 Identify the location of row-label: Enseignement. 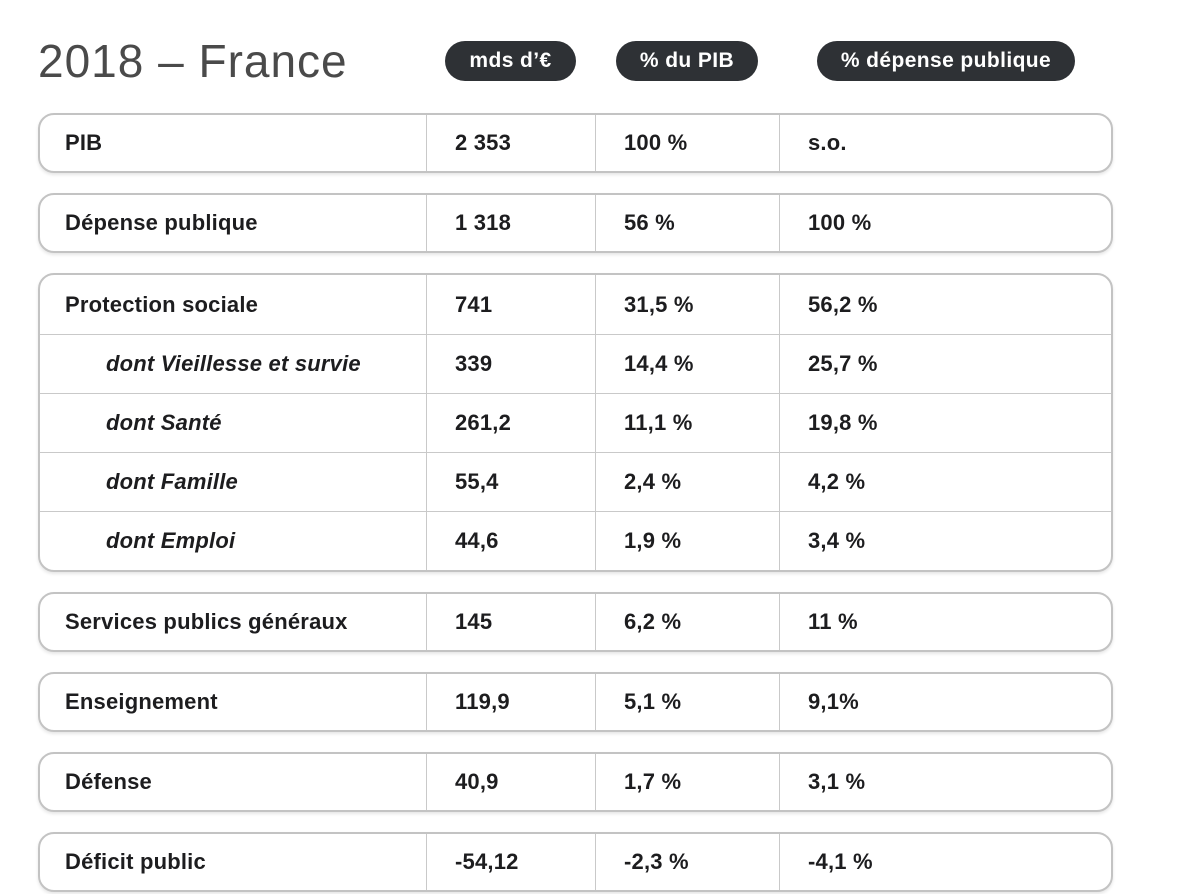
(141, 701).